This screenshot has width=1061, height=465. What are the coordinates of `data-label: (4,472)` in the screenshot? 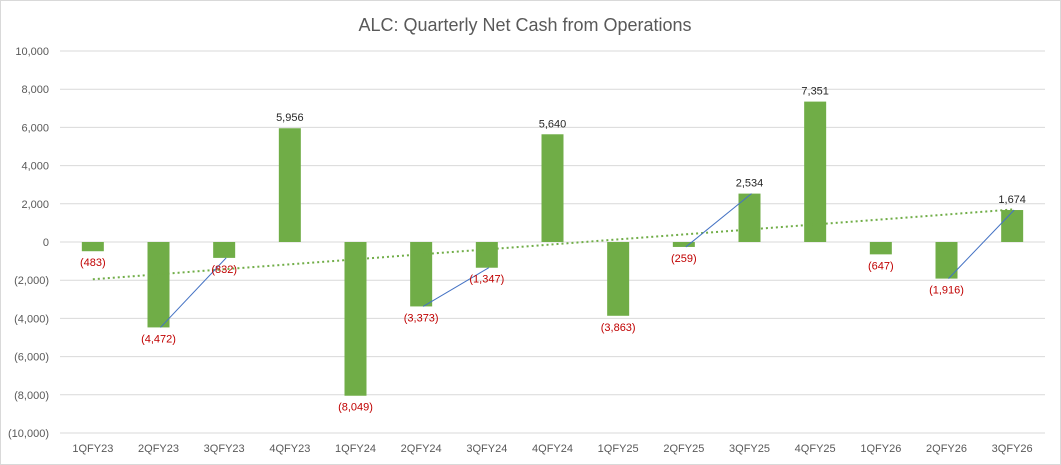 It's located at (158, 339).